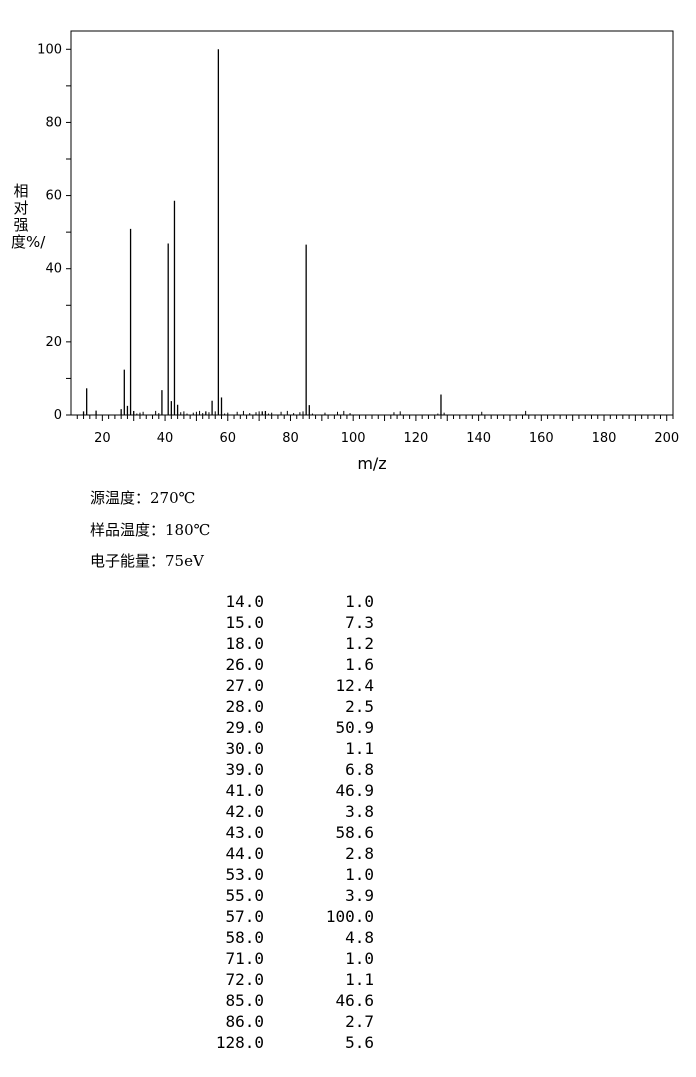 The height and width of the screenshot is (1077, 696). What do you see at coordinates (359, 1042) in the screenshot?
I see `peak-intensity-value: 5.6` at bounding box center [359, 1042].